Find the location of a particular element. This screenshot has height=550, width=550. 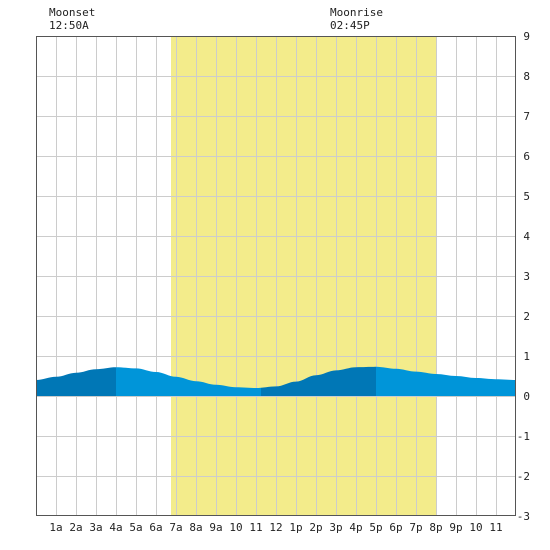

y-tick-labels: 9 8 7 6 5 4 3 2 1 0 -1 -2 -3 is located at coordinates (524, 276).